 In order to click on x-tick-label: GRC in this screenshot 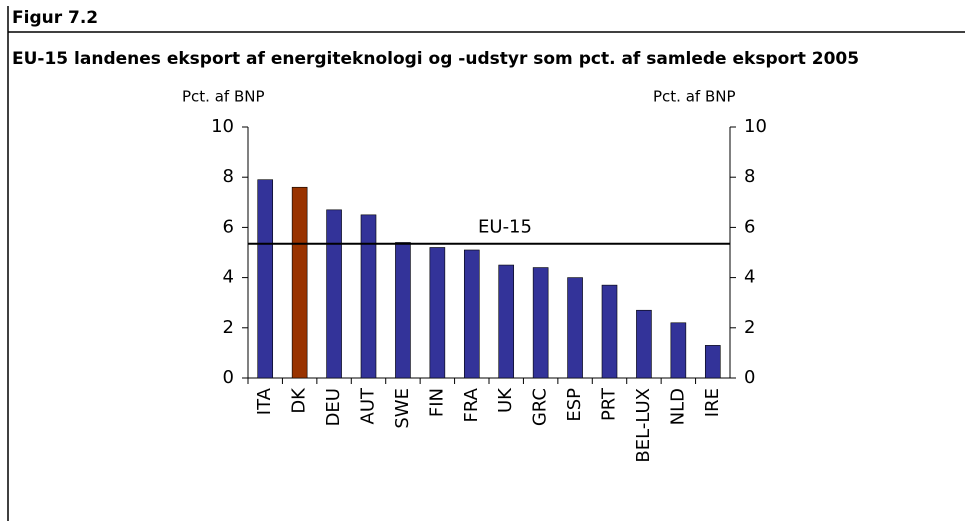, I will do `click(540, 407)`.